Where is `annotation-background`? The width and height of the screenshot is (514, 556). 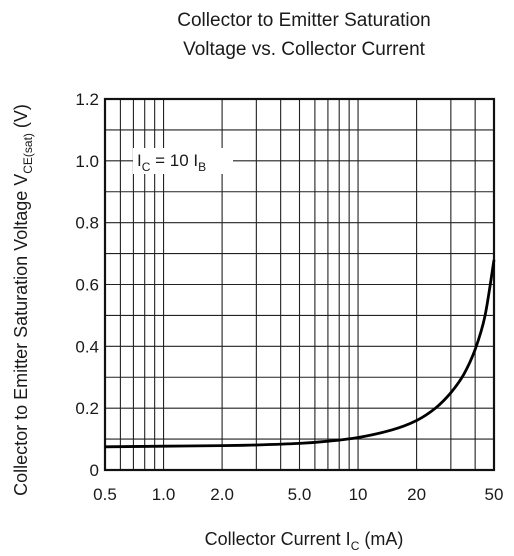 annotation-background is located at coordinates (183, 161).